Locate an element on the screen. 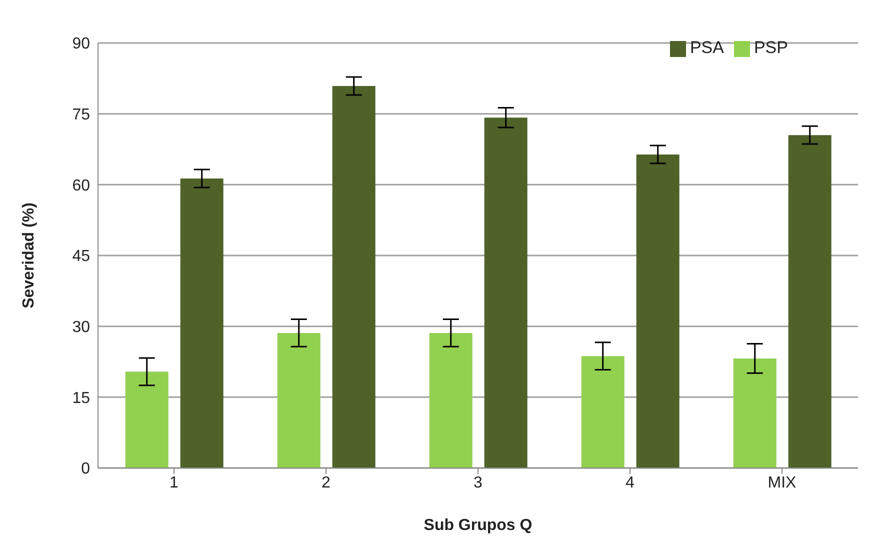 This screenshot has height=544, width=874. x-axis-title: Sub Grupos Q is located at coordinates (478, 525).